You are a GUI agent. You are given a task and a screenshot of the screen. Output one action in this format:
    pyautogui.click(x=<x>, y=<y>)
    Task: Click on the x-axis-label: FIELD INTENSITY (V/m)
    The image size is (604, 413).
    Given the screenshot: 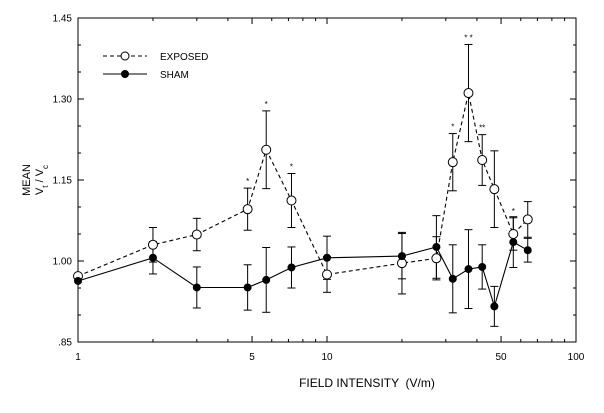 What is the action you would take?
    pyautogui.click(x=367, y=383)
    